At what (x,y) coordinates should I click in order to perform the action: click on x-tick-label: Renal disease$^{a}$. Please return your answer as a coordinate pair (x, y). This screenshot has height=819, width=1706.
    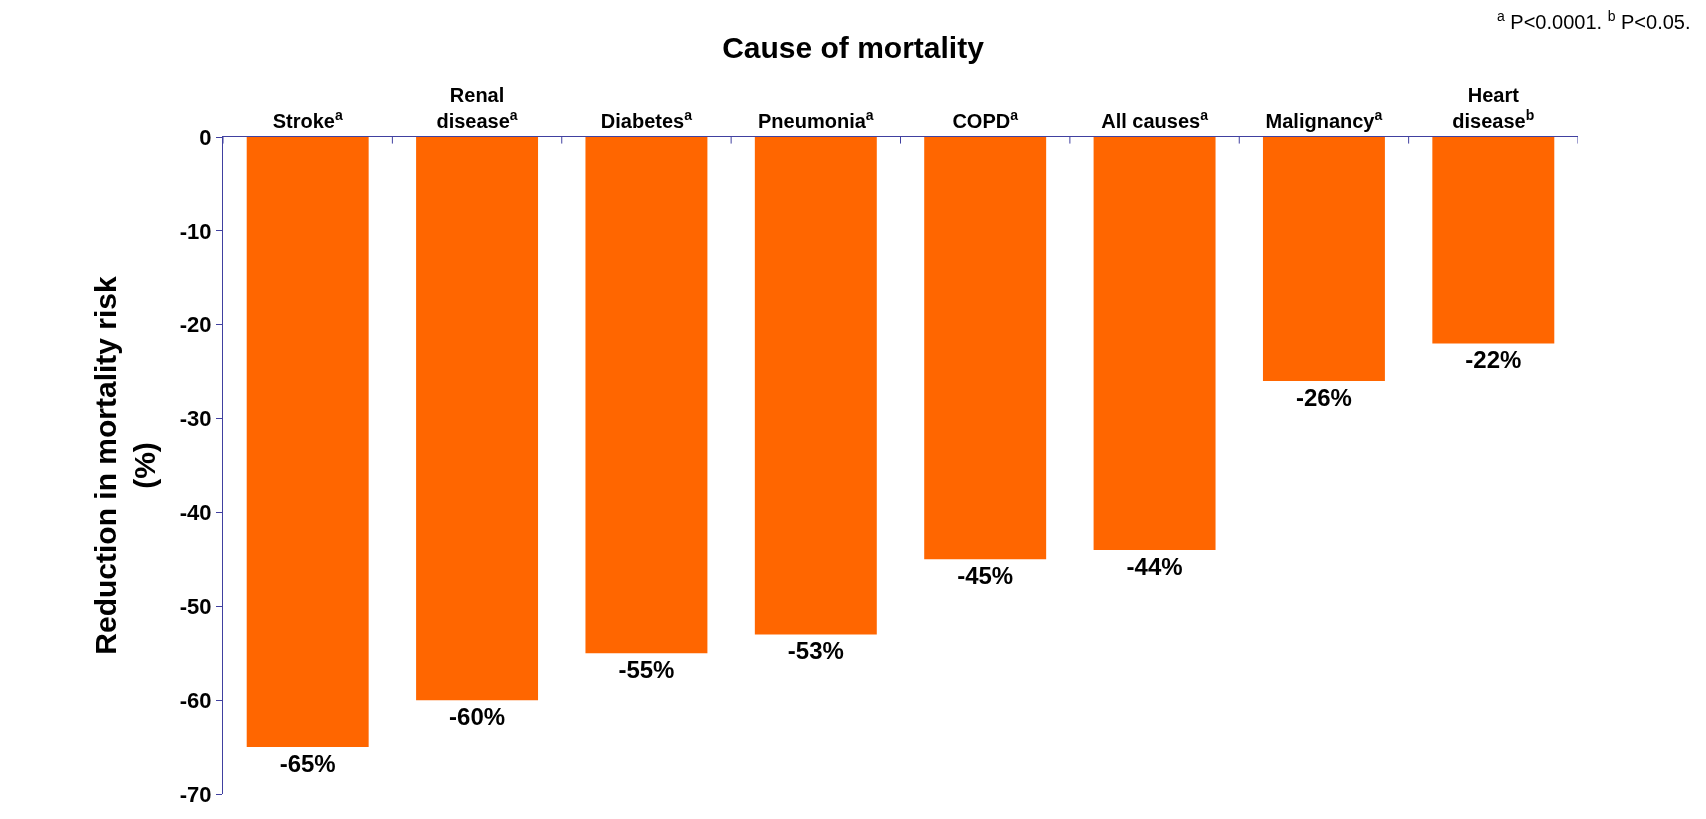
    Looking at the image, I should click on (477, 108).